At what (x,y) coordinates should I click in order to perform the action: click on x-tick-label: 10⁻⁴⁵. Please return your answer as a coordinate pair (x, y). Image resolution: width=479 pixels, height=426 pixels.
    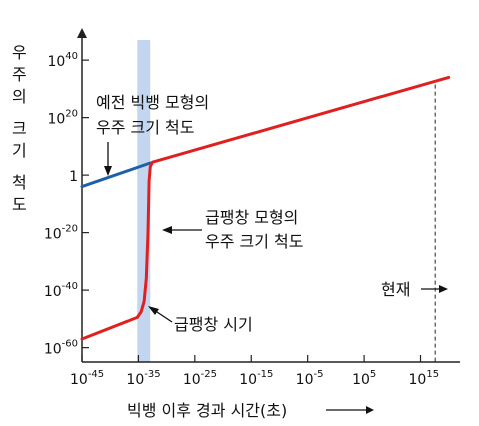
    Looking at the image, I should click on (87, 378).